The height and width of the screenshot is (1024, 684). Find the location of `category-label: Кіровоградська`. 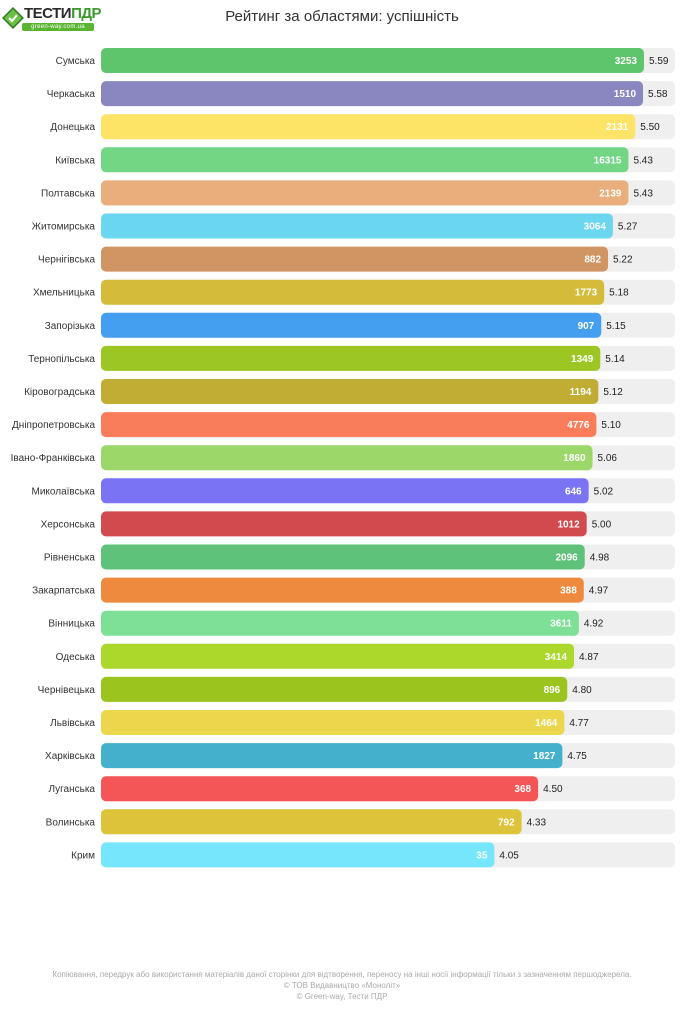

category-label: Кіровоградська is located at coordinates (59, 392).